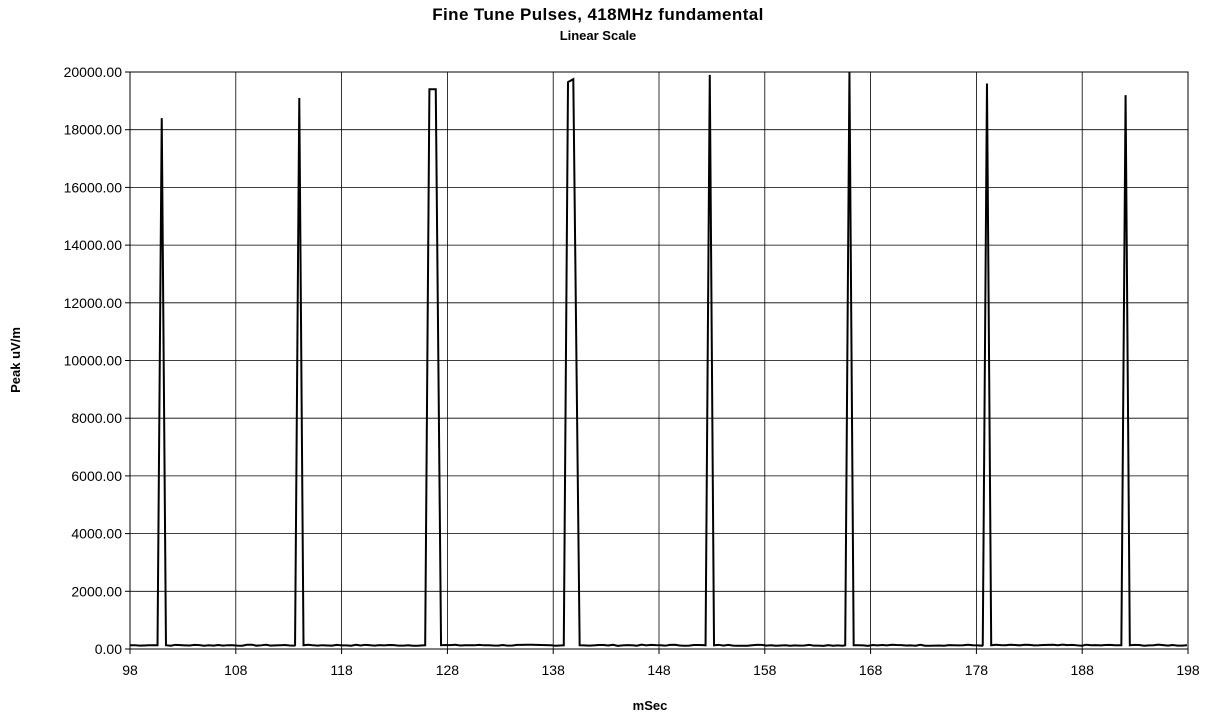 The height and width of the screenshot is (716, 1215). I want to click on y-tick-label: 12000.00, so click(93, 303).